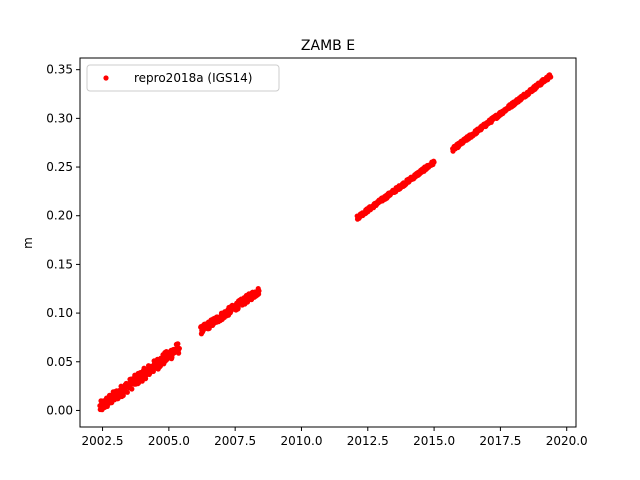 The width and height of the screenshot is (640, 480). Describe the element at coordinates (500, 441) in the screenshot. I see `x-tick-label: 2017.5` at that location.